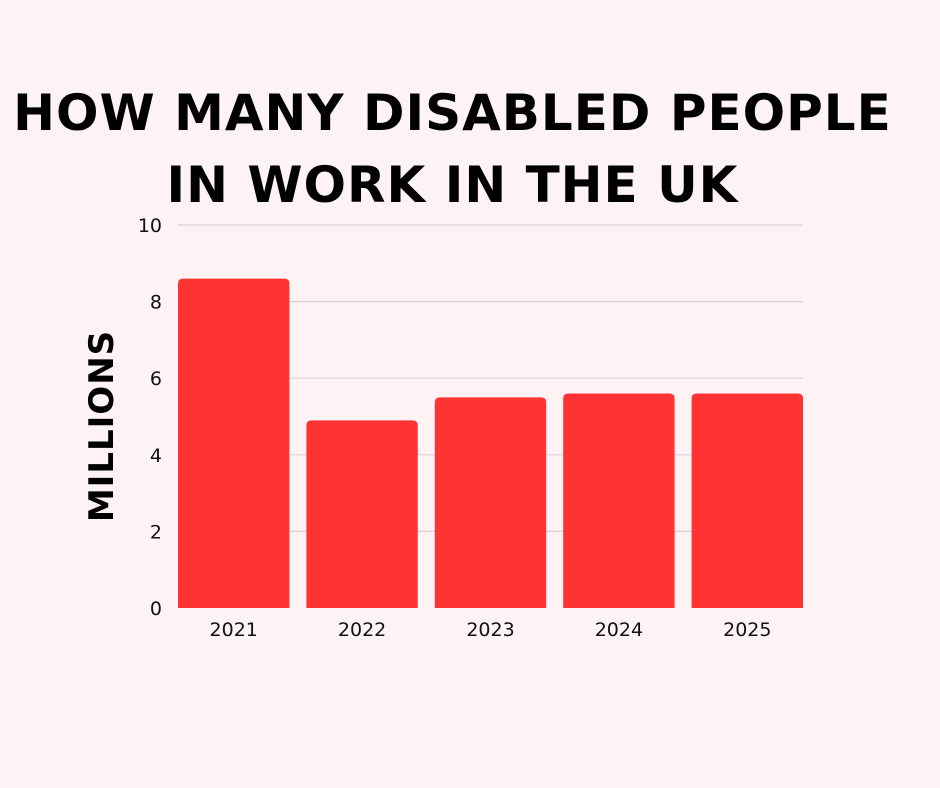 Image resolution: width=940 pixels, height=788 pixels. Describe the element at coordinates (747, 630) in the screenshot. I see `x-tick-label-2025: 2025` at that location.